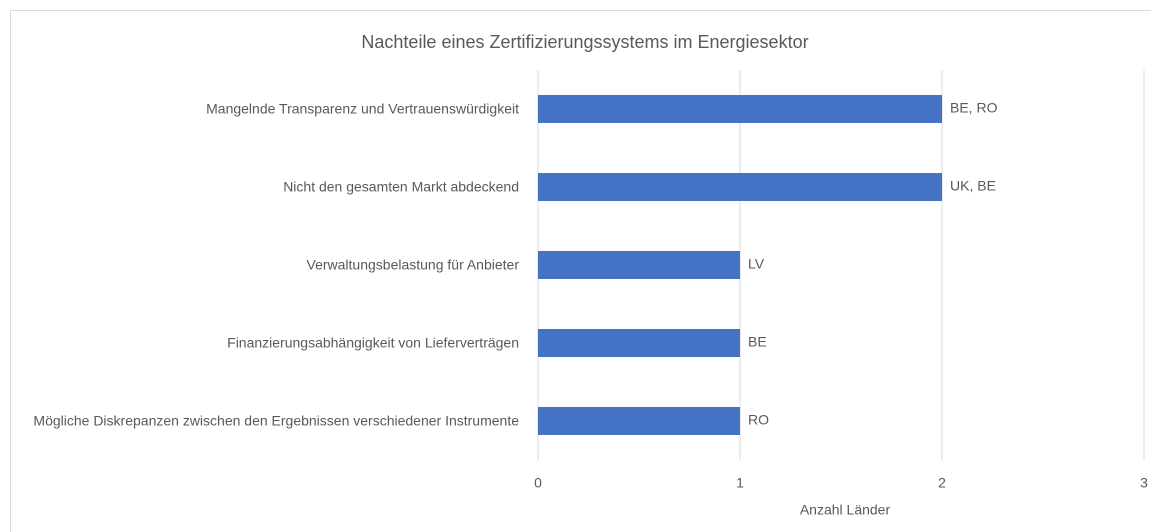 The image size is (1151, 532). I want to click on data-label: LV, so click(756, 264).